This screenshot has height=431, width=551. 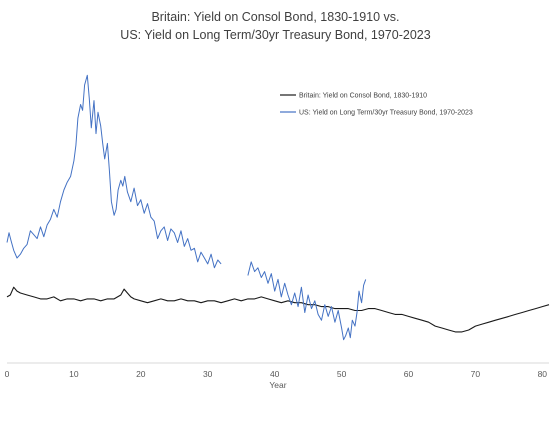 I want to click on x-tick-labels: 0 10 20 30 40 50 60 70 80, so click(x=276, y=374).